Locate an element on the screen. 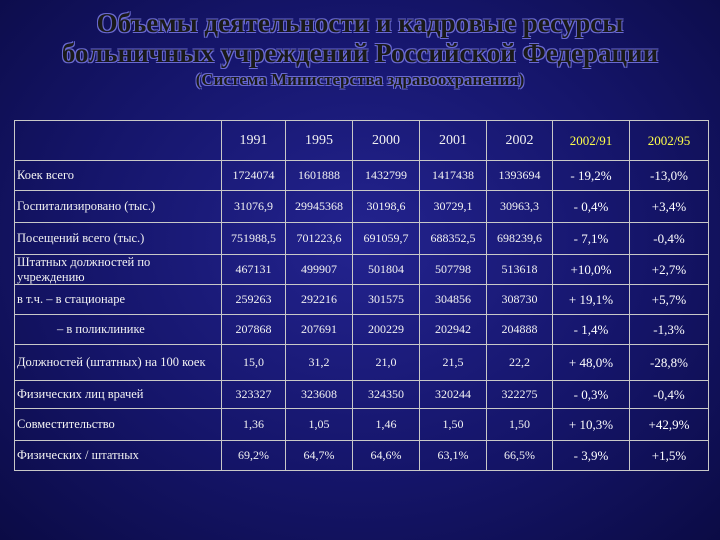 This screenshot has width=720, height=540. value-cell: 1724074 is located at coordinates (253, 175).